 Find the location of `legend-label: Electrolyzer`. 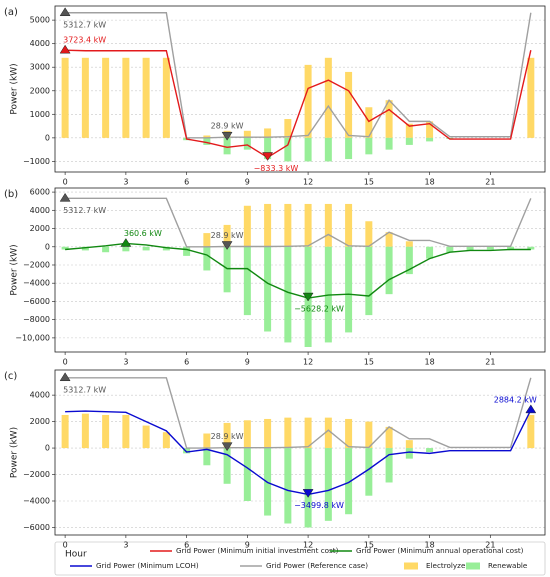

legend-label: Electrolyzer is located at coordinates (447, 565).